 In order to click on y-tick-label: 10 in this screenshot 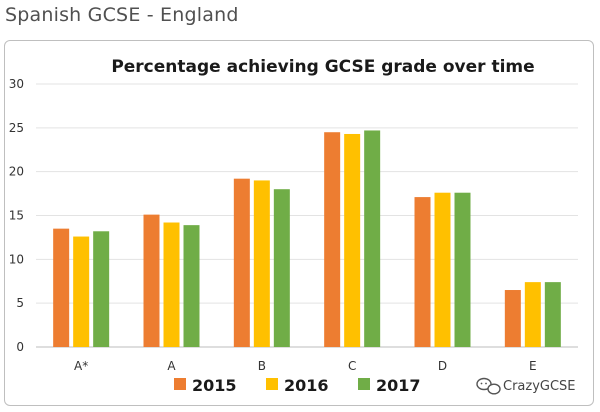, I will do `click(16, 259)`.